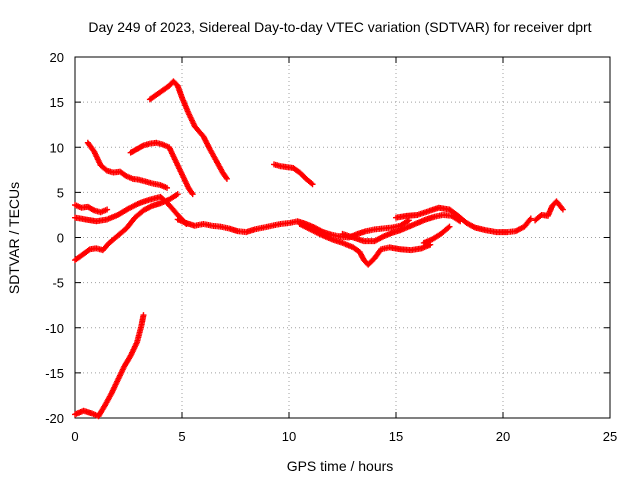  What do you see at coordinates (181, 436) in the screenshot?
I see `x-tick-label: 5` at bounding box center [181, 436].